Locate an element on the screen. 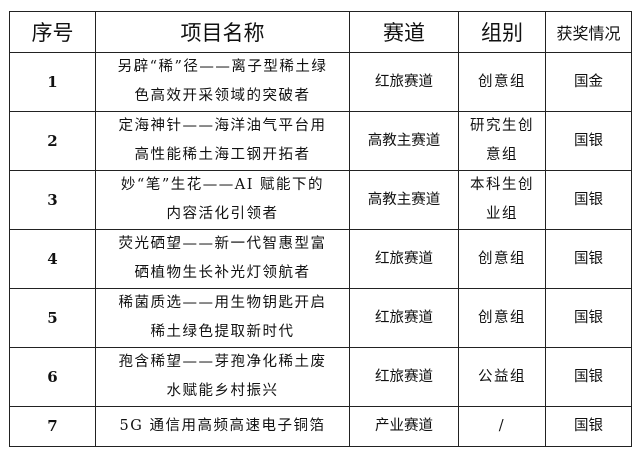 The width and height of the screenshot is (636, 454). cell-project-name: 定海神针——海洋油气平台用 高性能稀土海工钢开拓者 is located at coordinates (222, 141).